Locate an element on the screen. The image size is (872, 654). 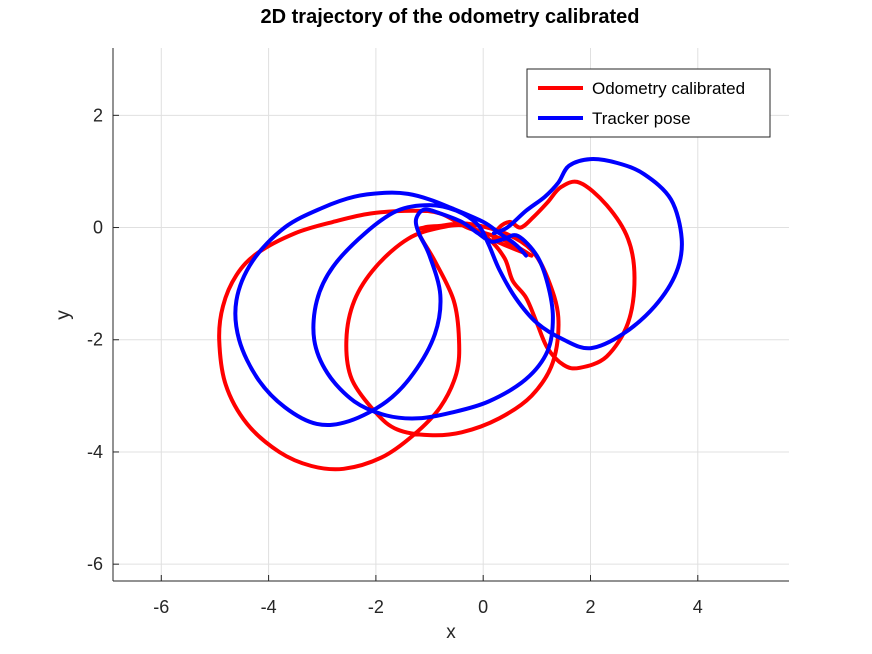
y-tick-label: 2 is located at coordinates (98, 115).